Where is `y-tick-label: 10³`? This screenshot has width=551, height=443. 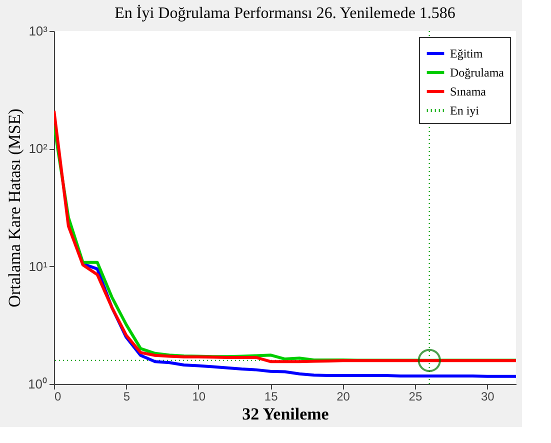
y-tick-label: 10³ is located at coordinates (38, 31).